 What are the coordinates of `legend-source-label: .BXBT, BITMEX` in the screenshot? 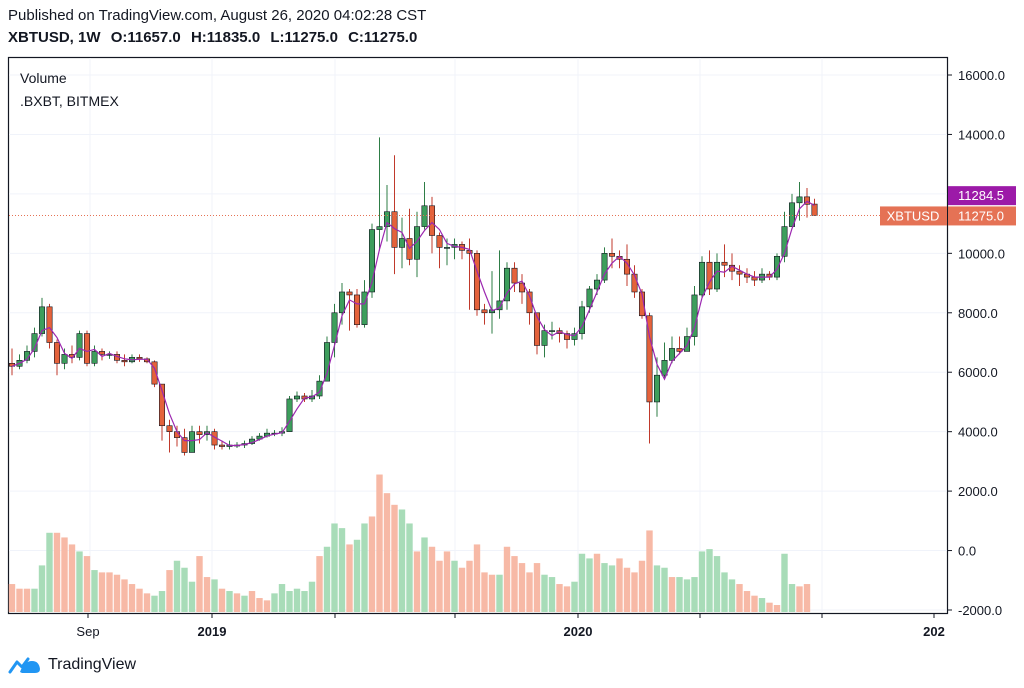 It's located at (69, 101).